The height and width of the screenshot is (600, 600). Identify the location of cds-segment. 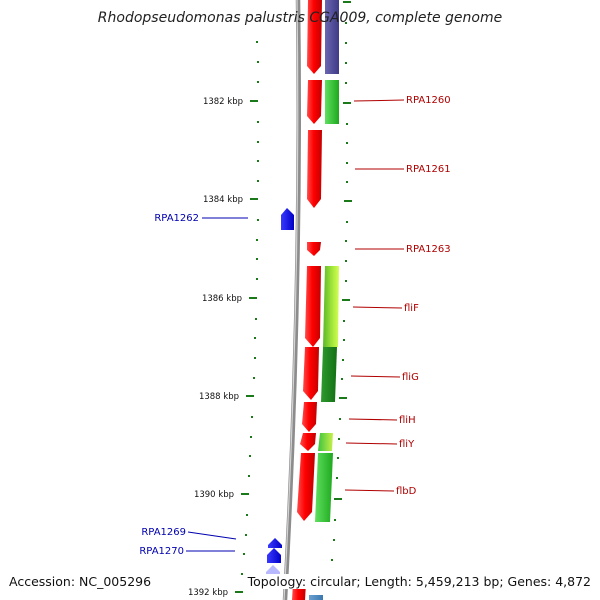
(314, 37).